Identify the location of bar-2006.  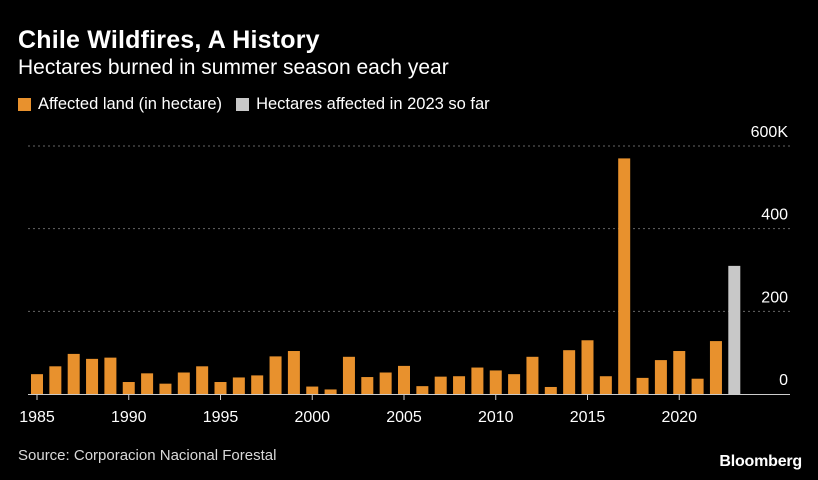
(422, 390).